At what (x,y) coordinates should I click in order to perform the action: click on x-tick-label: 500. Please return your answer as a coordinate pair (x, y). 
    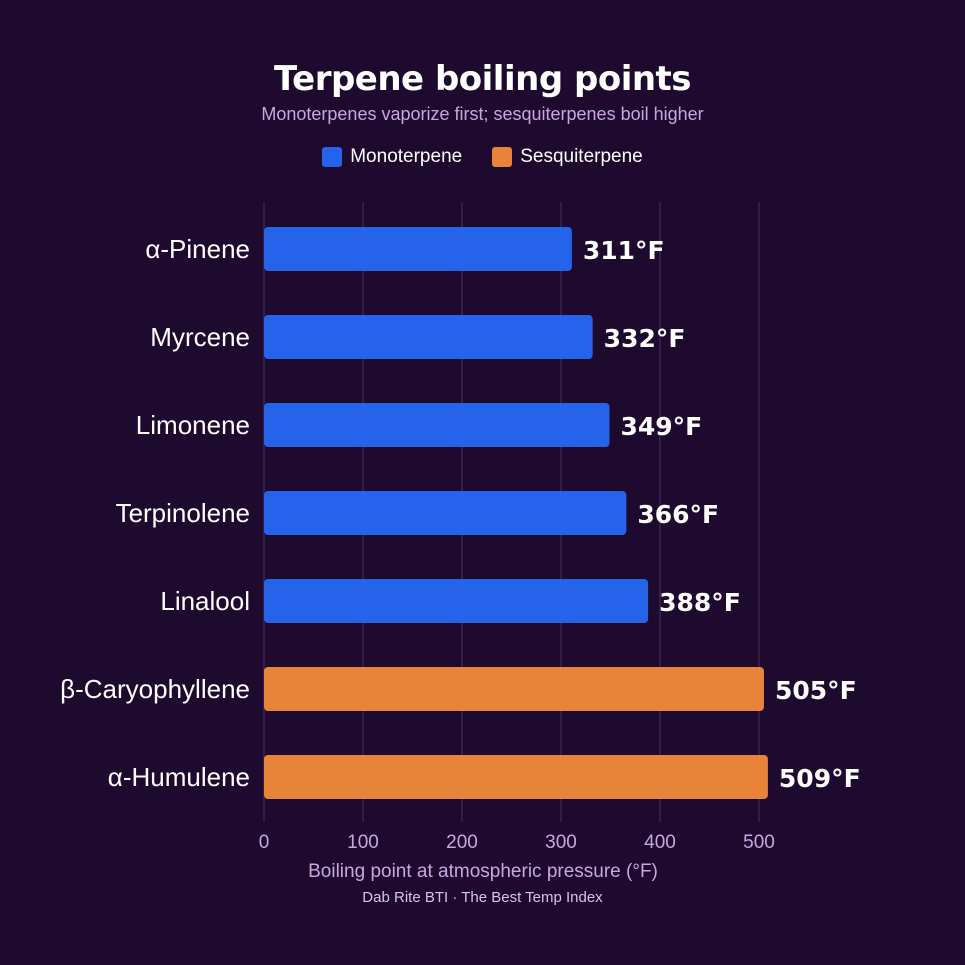
    Looking at the image, I should click on (759, 842).